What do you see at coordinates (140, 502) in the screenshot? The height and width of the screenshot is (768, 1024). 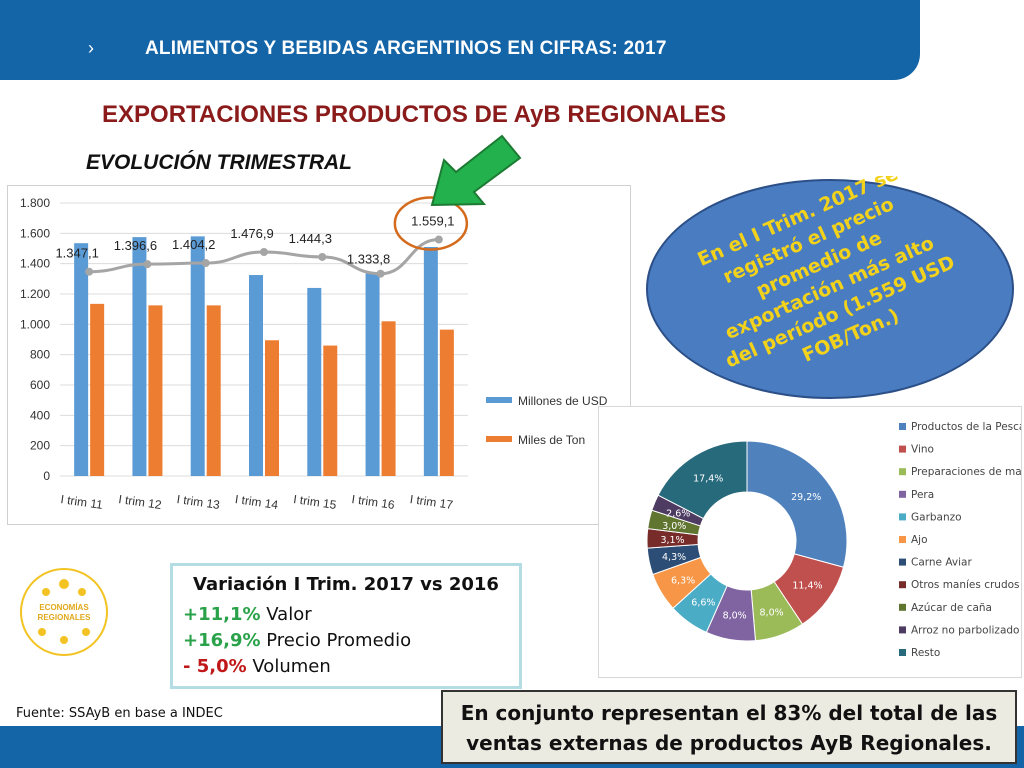 I see `x-tick-label: I trim 12` at bounding box center [140, 502].